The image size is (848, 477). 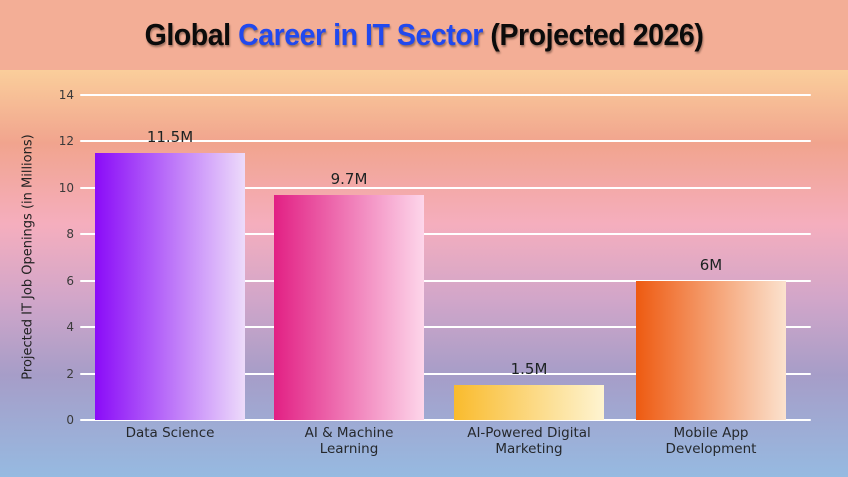 I want to click on y-tick-label-6: 6, so click(x=70, y=280).